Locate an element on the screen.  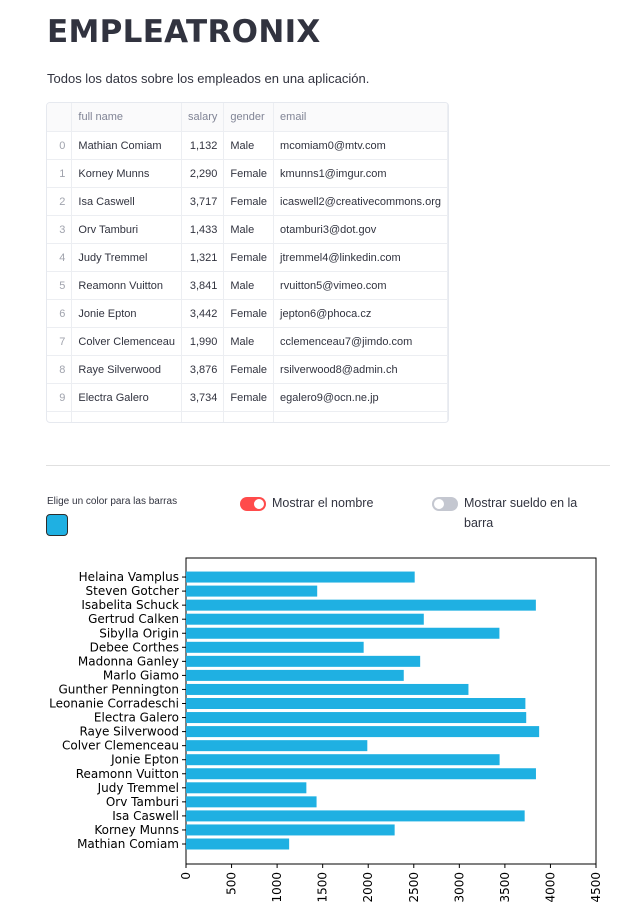
cell-salary: 2,290 is located at coordinates (203, 173).